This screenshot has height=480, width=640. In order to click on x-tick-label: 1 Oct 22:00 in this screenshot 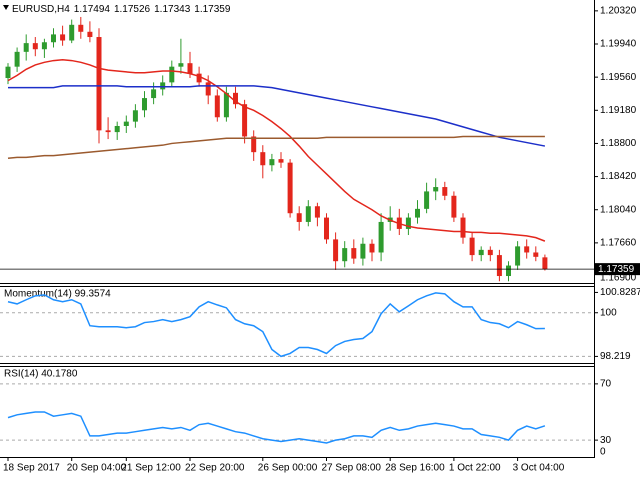, I will do `click(475, 468)`.